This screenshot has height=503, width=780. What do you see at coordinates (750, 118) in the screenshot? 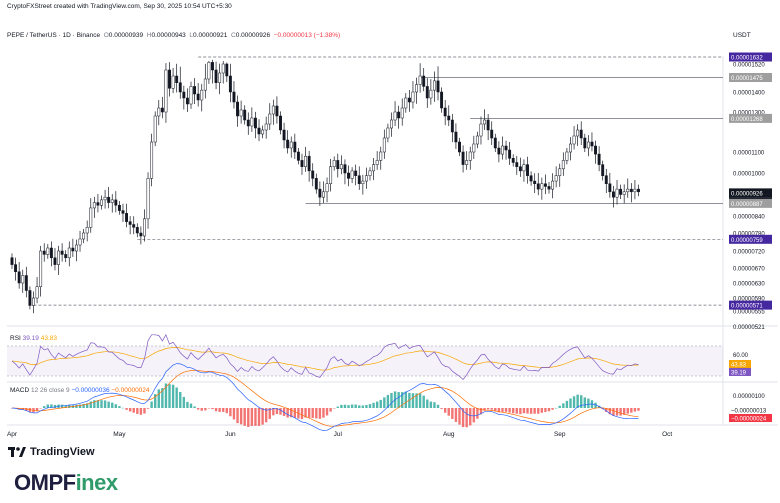
I see `price-badge: 0.00001268` at bounding box center [750, 118].